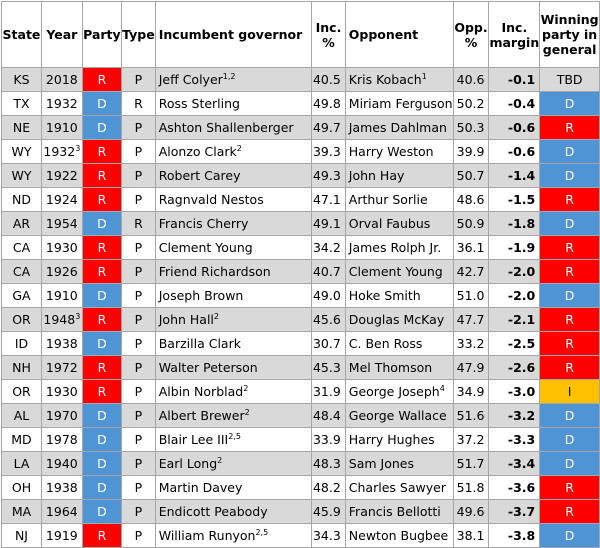 The image size is (600, 548). I want to click on footnote-marker: 1, so click(424, 76).